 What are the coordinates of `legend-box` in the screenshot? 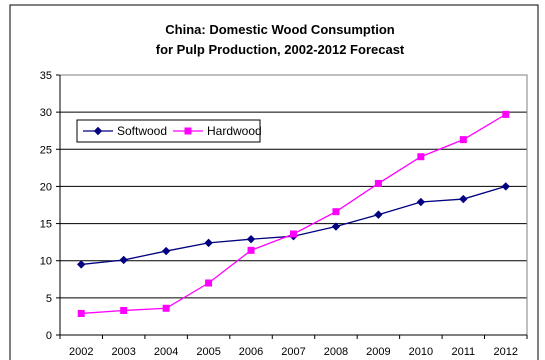 It's located at (168, 131).